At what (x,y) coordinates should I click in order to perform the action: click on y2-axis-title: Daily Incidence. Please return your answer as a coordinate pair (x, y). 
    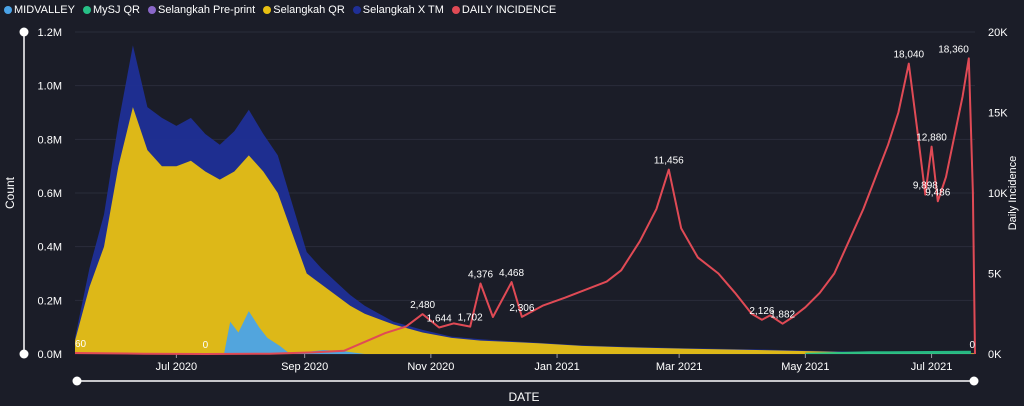
    Looking at the image, I should click on (1013, 193).